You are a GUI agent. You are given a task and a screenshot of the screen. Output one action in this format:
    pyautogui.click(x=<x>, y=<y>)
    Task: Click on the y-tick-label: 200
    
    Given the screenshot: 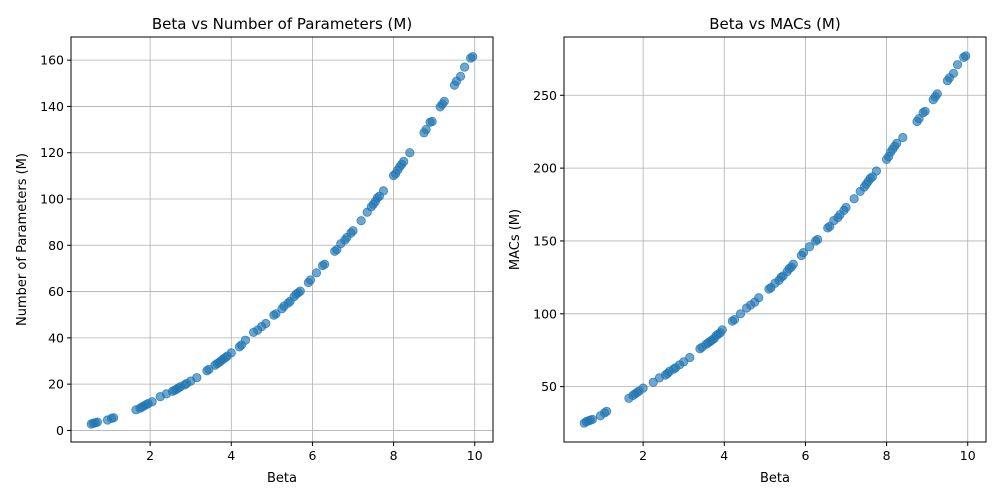 What is the action you would take?
    pyautogui.click(x=545, y=168)
    